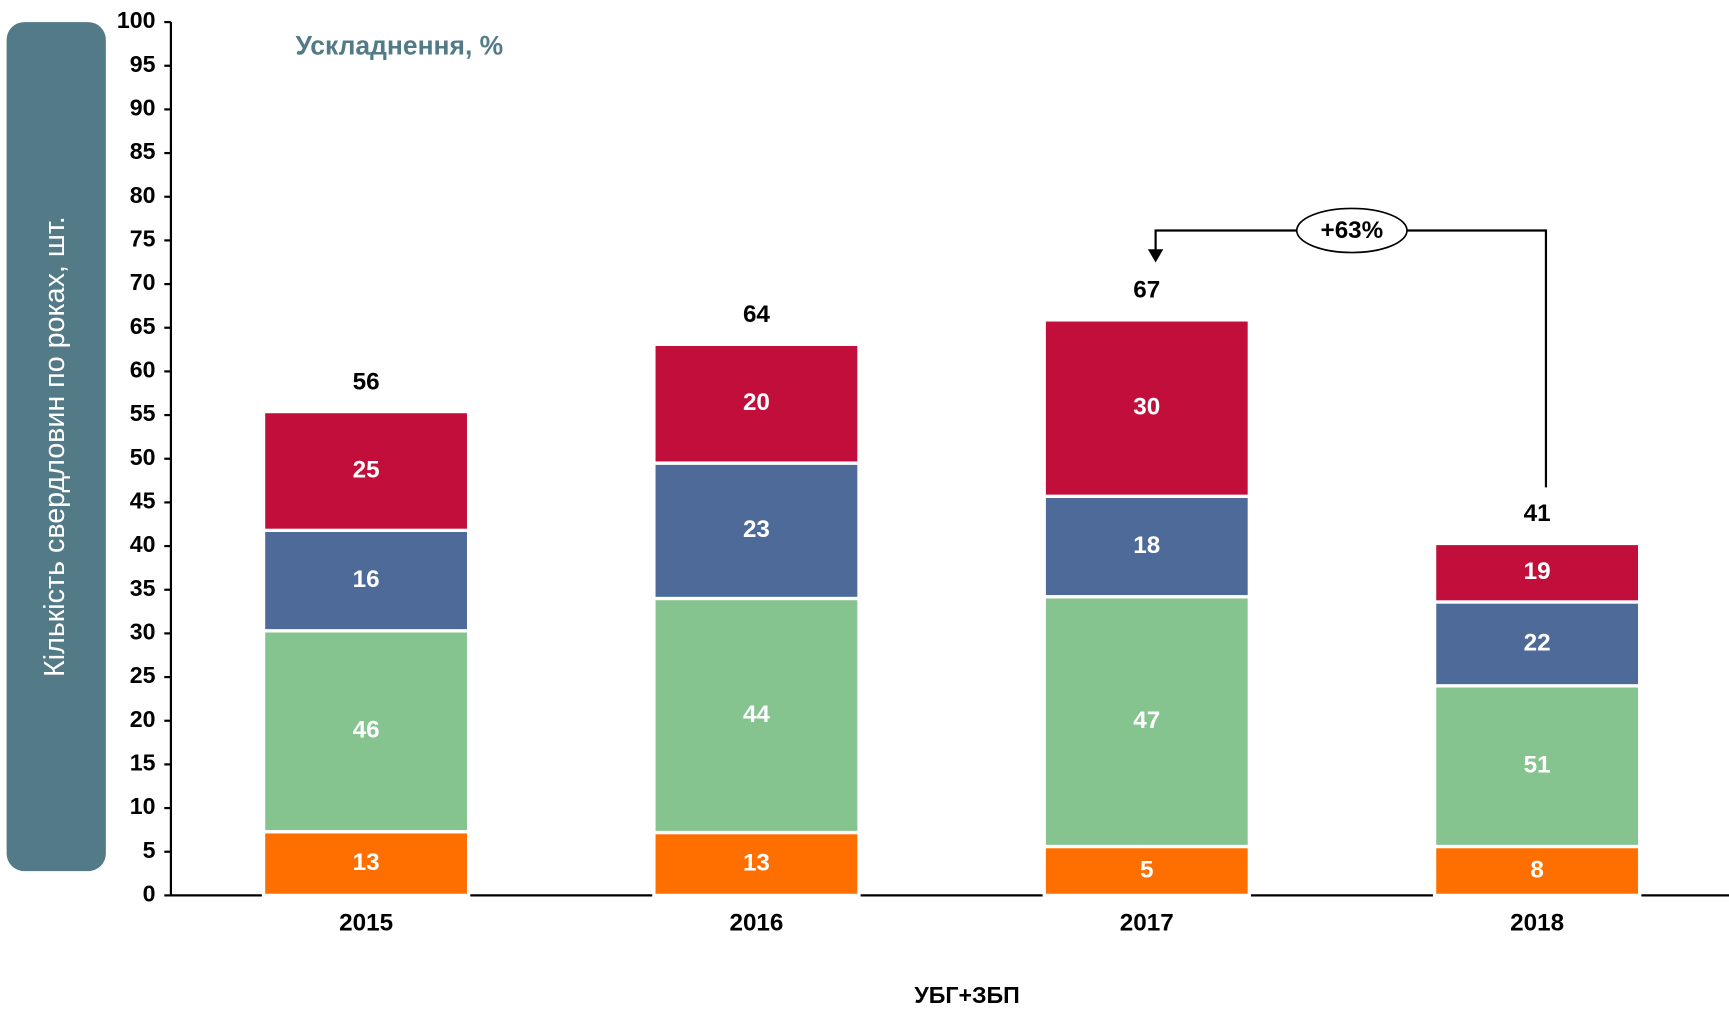 Image resolution: width=1729 pixels, height=1009 pixels. Describe the element at coordinates (149, 850) in the screenshot. I see `y-tick-label: 5` at that location.